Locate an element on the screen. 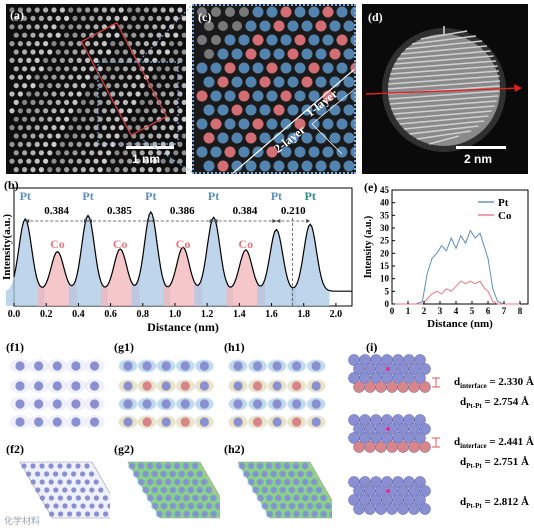 The width and height of the screenshot is (534, 531). panel-a-label: (a) is located at coordinates (17, 15).